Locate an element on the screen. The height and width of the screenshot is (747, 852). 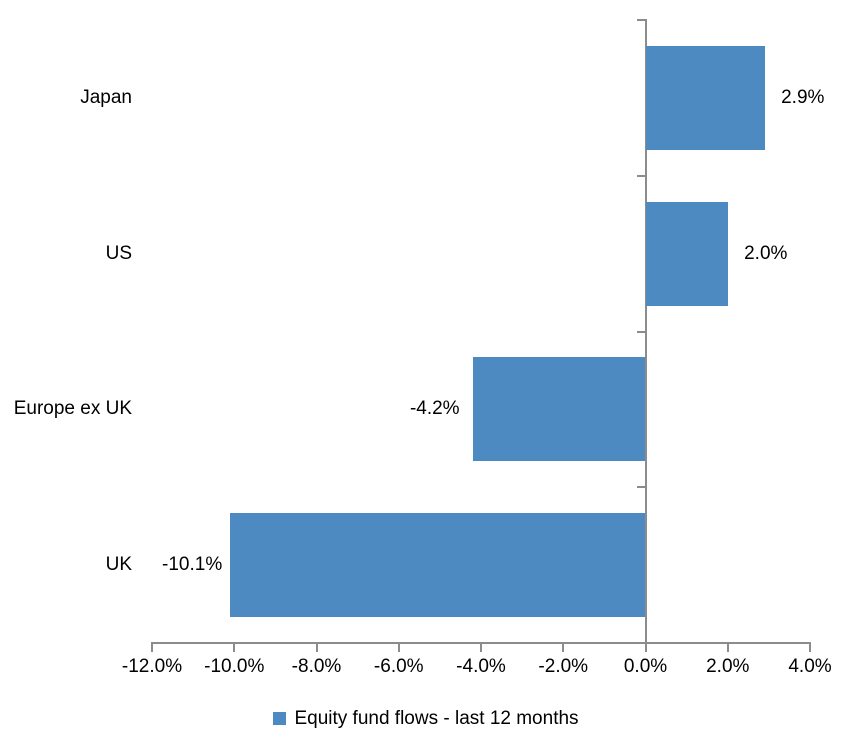
x-axis-line is located at coordinates (481, 643).